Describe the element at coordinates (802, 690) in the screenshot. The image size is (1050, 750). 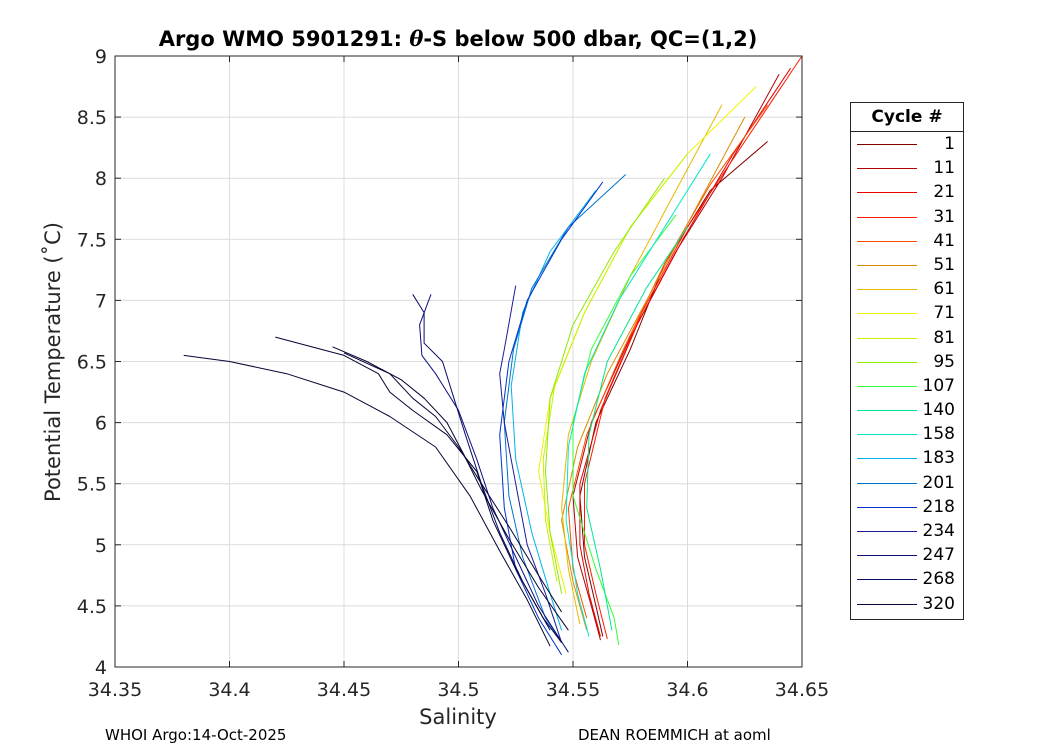
I see `x-tick-label: 34.65` at that location.